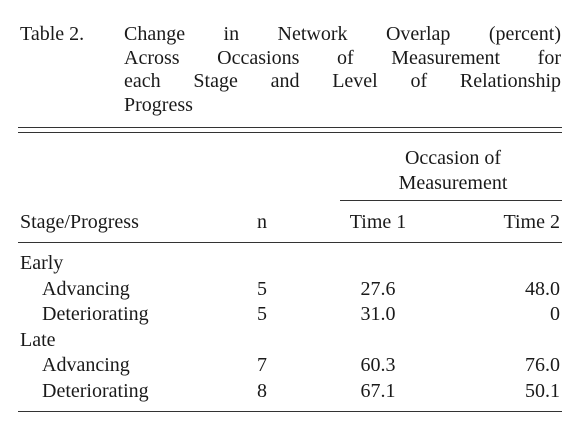 This screenshot has height=441, width=578. What do you see at coordinates (378, 314) in the screenshot?
I see `table-cell: 31.0` at bounding box center [378, 314].